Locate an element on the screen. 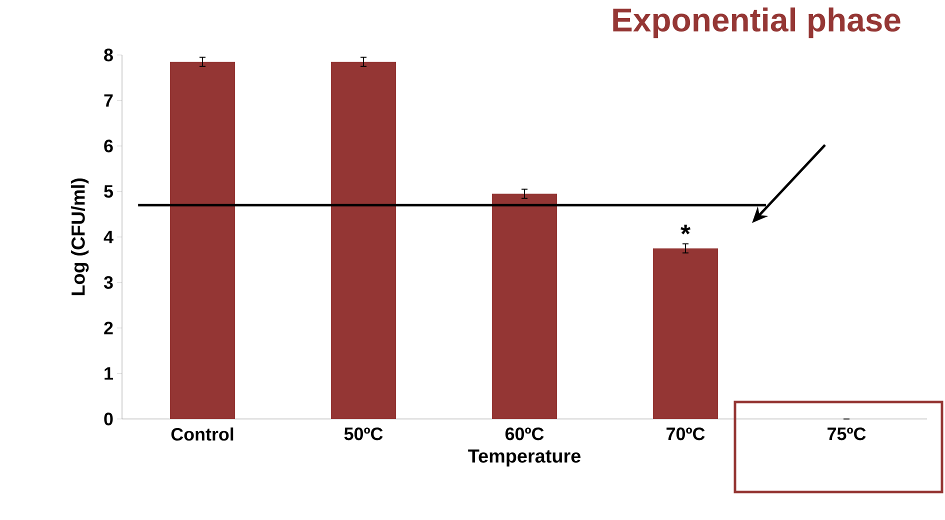 This screenshot has width=945, height=520. annotation: * is located at coordinates (685, 229).